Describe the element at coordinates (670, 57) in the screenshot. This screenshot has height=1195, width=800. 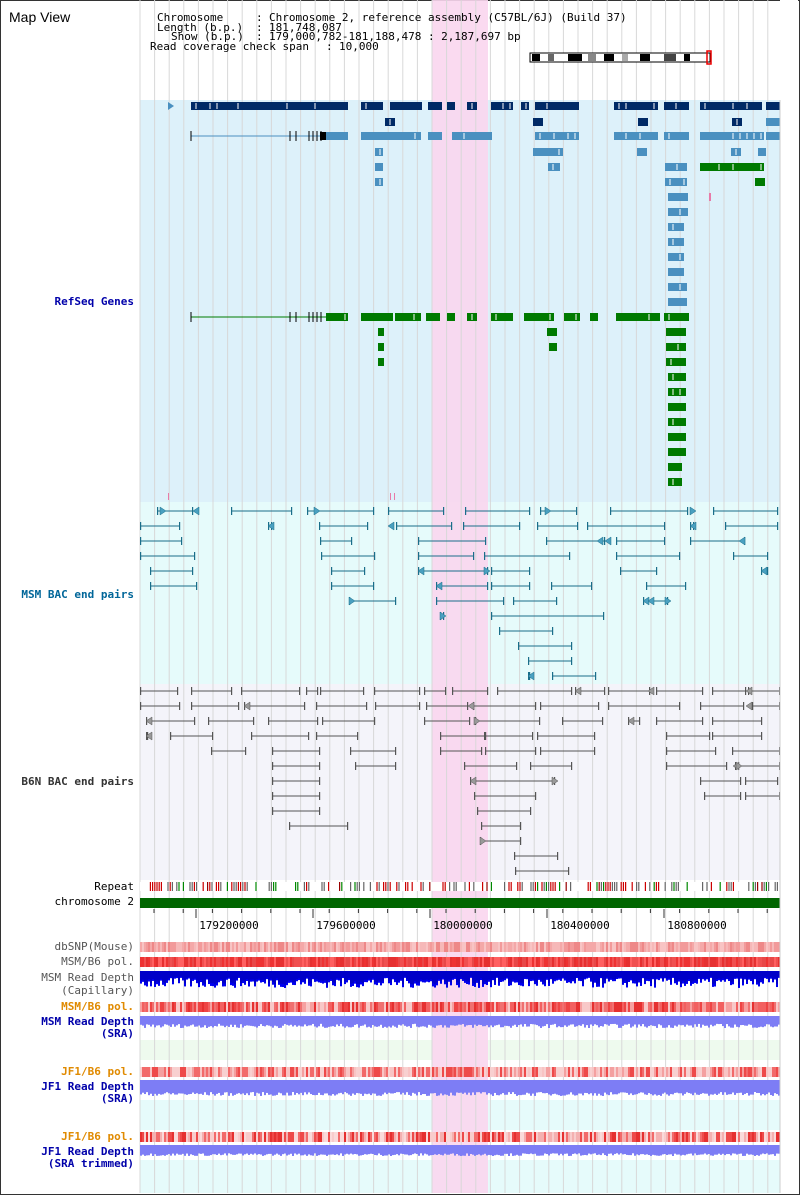
I see `ideogram-band` at that location.